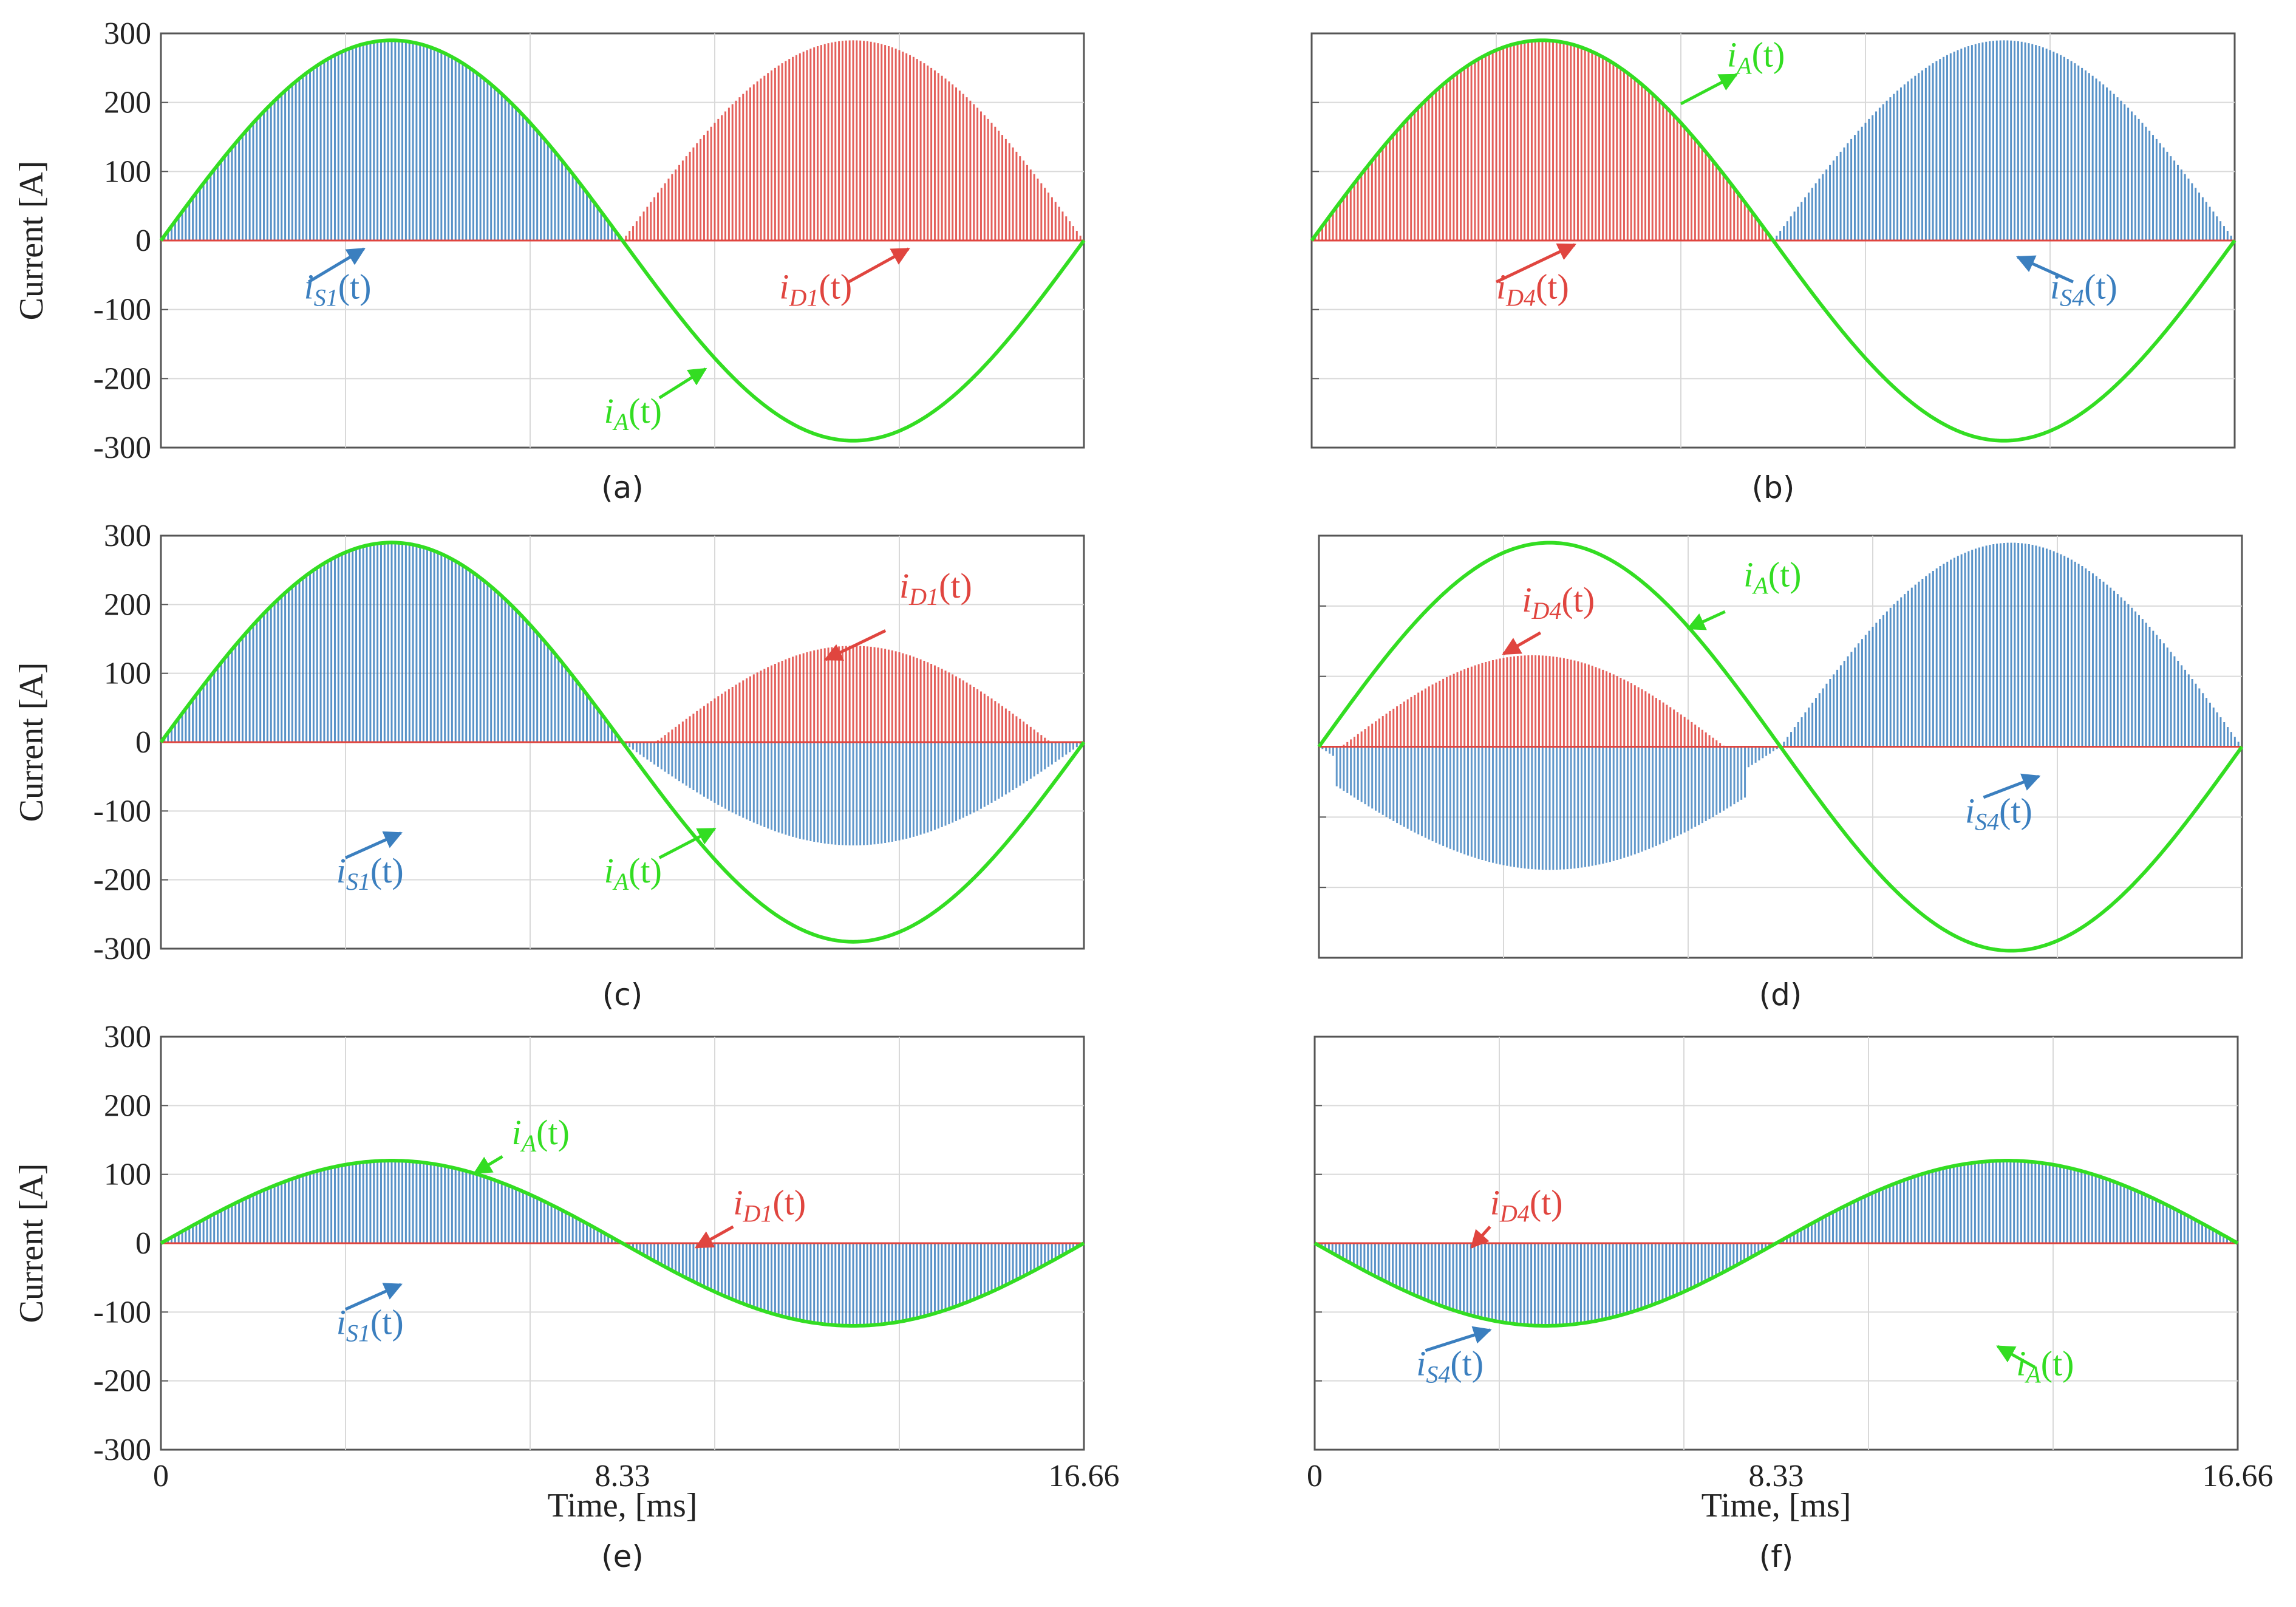  Describe the element at coordinates (1780, 994) in the screenshot. I see `subfigure-caption: (d)` at that location.